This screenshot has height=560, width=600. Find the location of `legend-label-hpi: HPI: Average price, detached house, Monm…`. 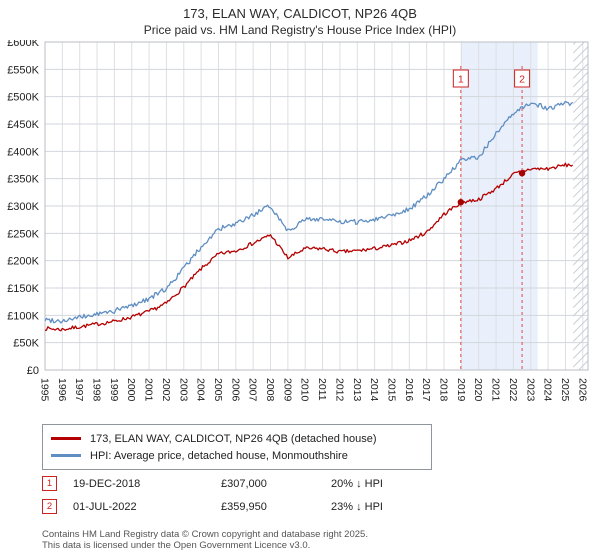

legend-label-hpi: HPI: Average price, detached house, Monm… is located at coordinates (219, 455).